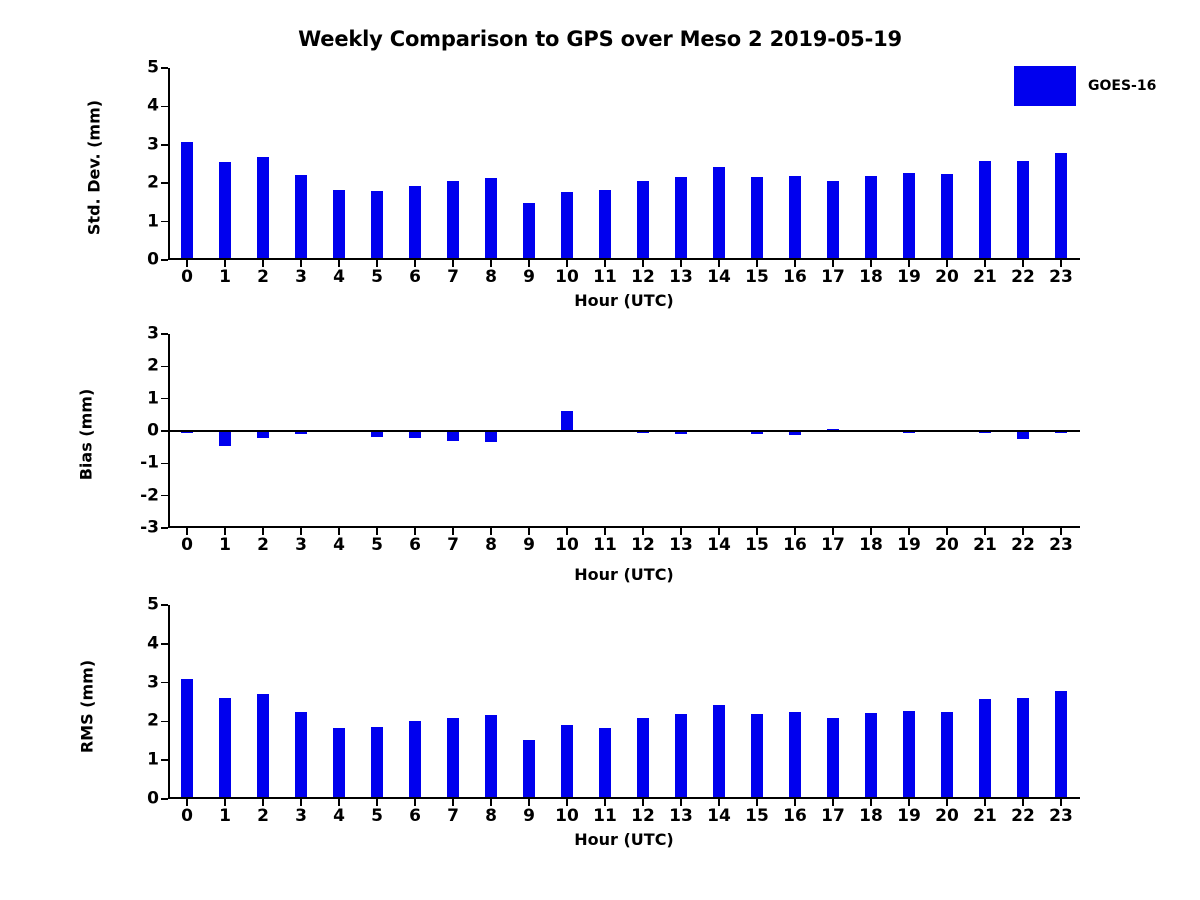 The image size is (1200, 900). What do you see at coordinates (985, 545) in the screenshot?
I see `x-axis-tick-label: 21` at bounding box center [985, 545].